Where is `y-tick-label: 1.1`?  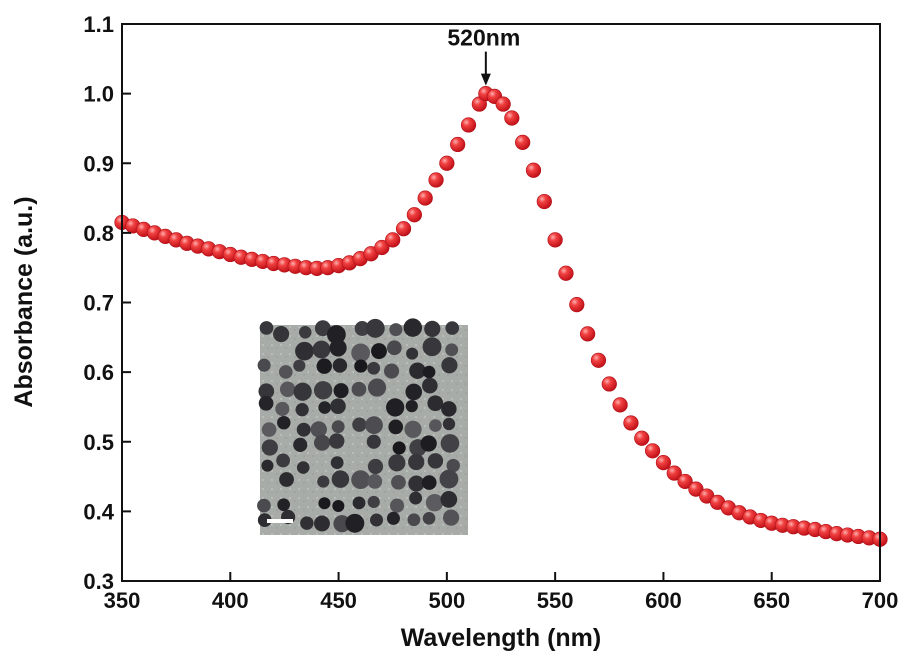 y-tick-label: 1.1 is located at coordinates (98, 24).